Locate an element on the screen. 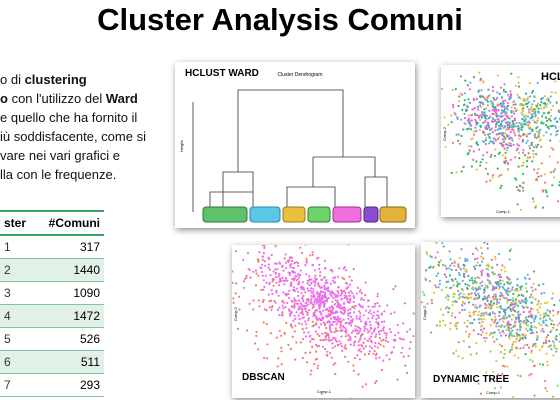  point-cloud is located at coordinates (500, 141).